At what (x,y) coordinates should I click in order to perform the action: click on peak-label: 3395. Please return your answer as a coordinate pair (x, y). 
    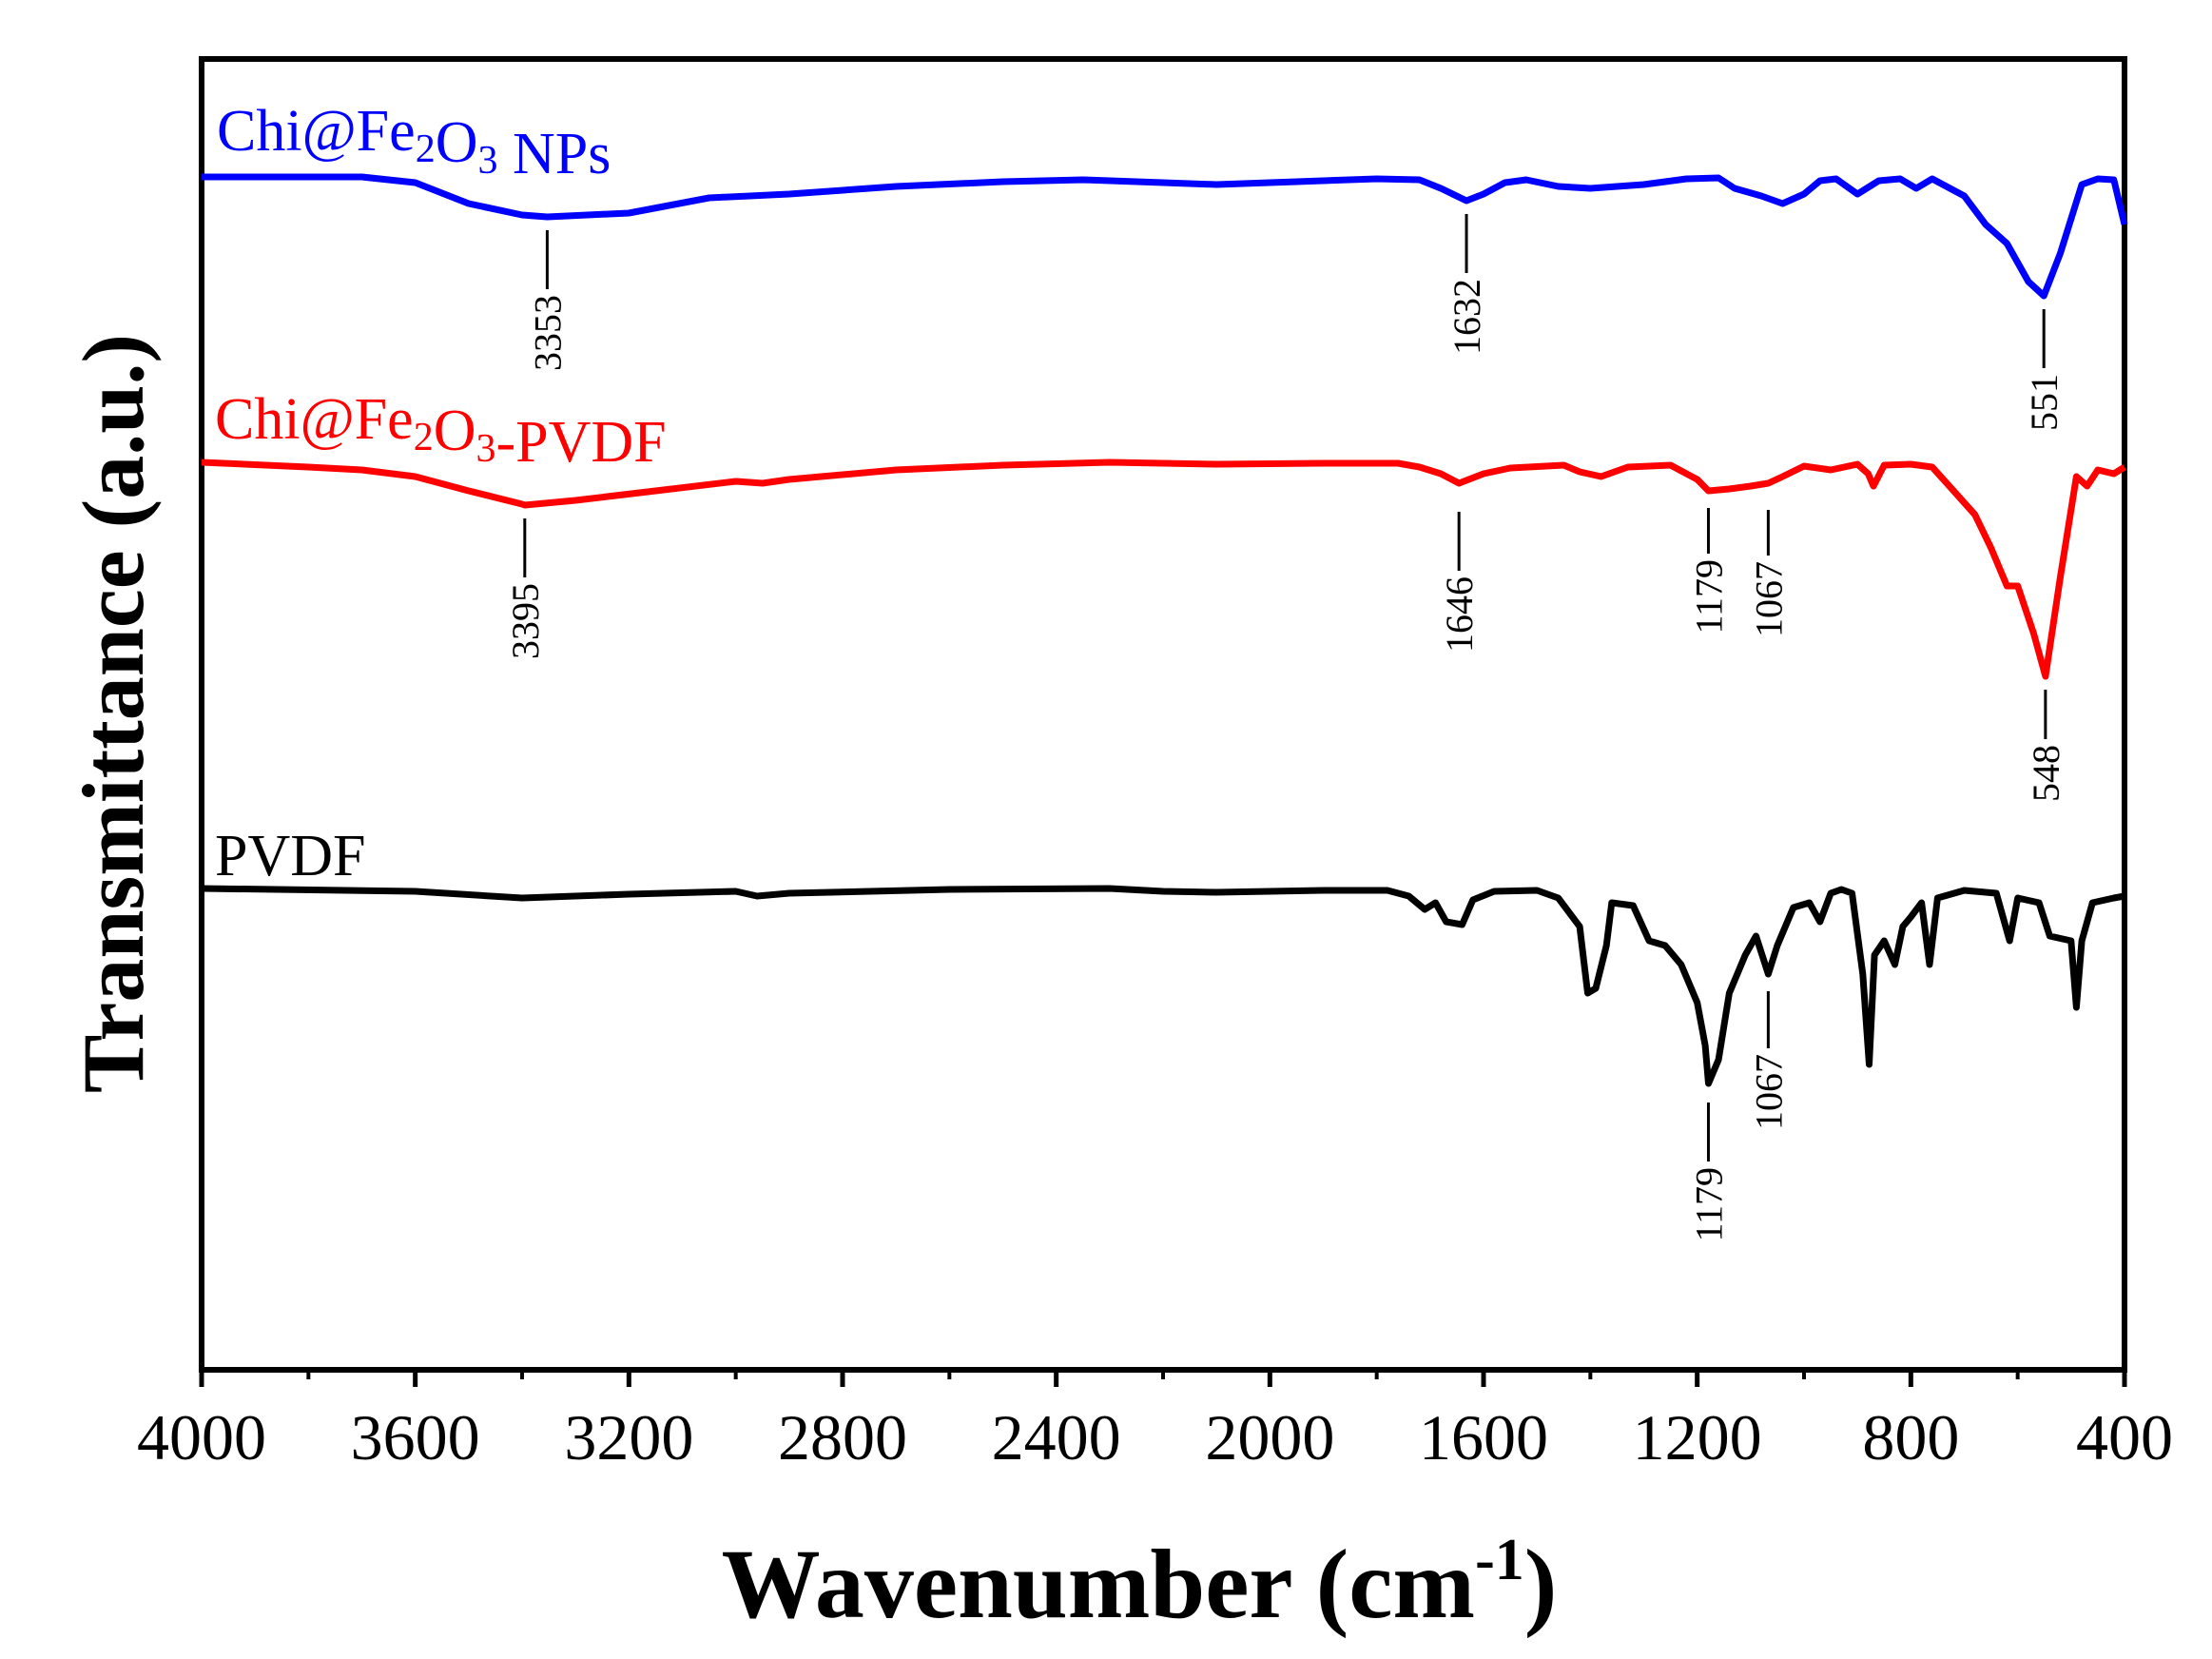
    Looking at the image, I should click on (525, 621).